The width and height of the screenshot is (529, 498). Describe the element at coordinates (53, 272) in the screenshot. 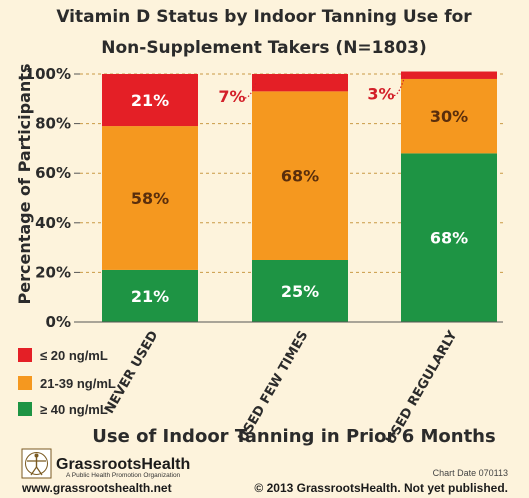

I see `y-tick-label: 20%` at that location.